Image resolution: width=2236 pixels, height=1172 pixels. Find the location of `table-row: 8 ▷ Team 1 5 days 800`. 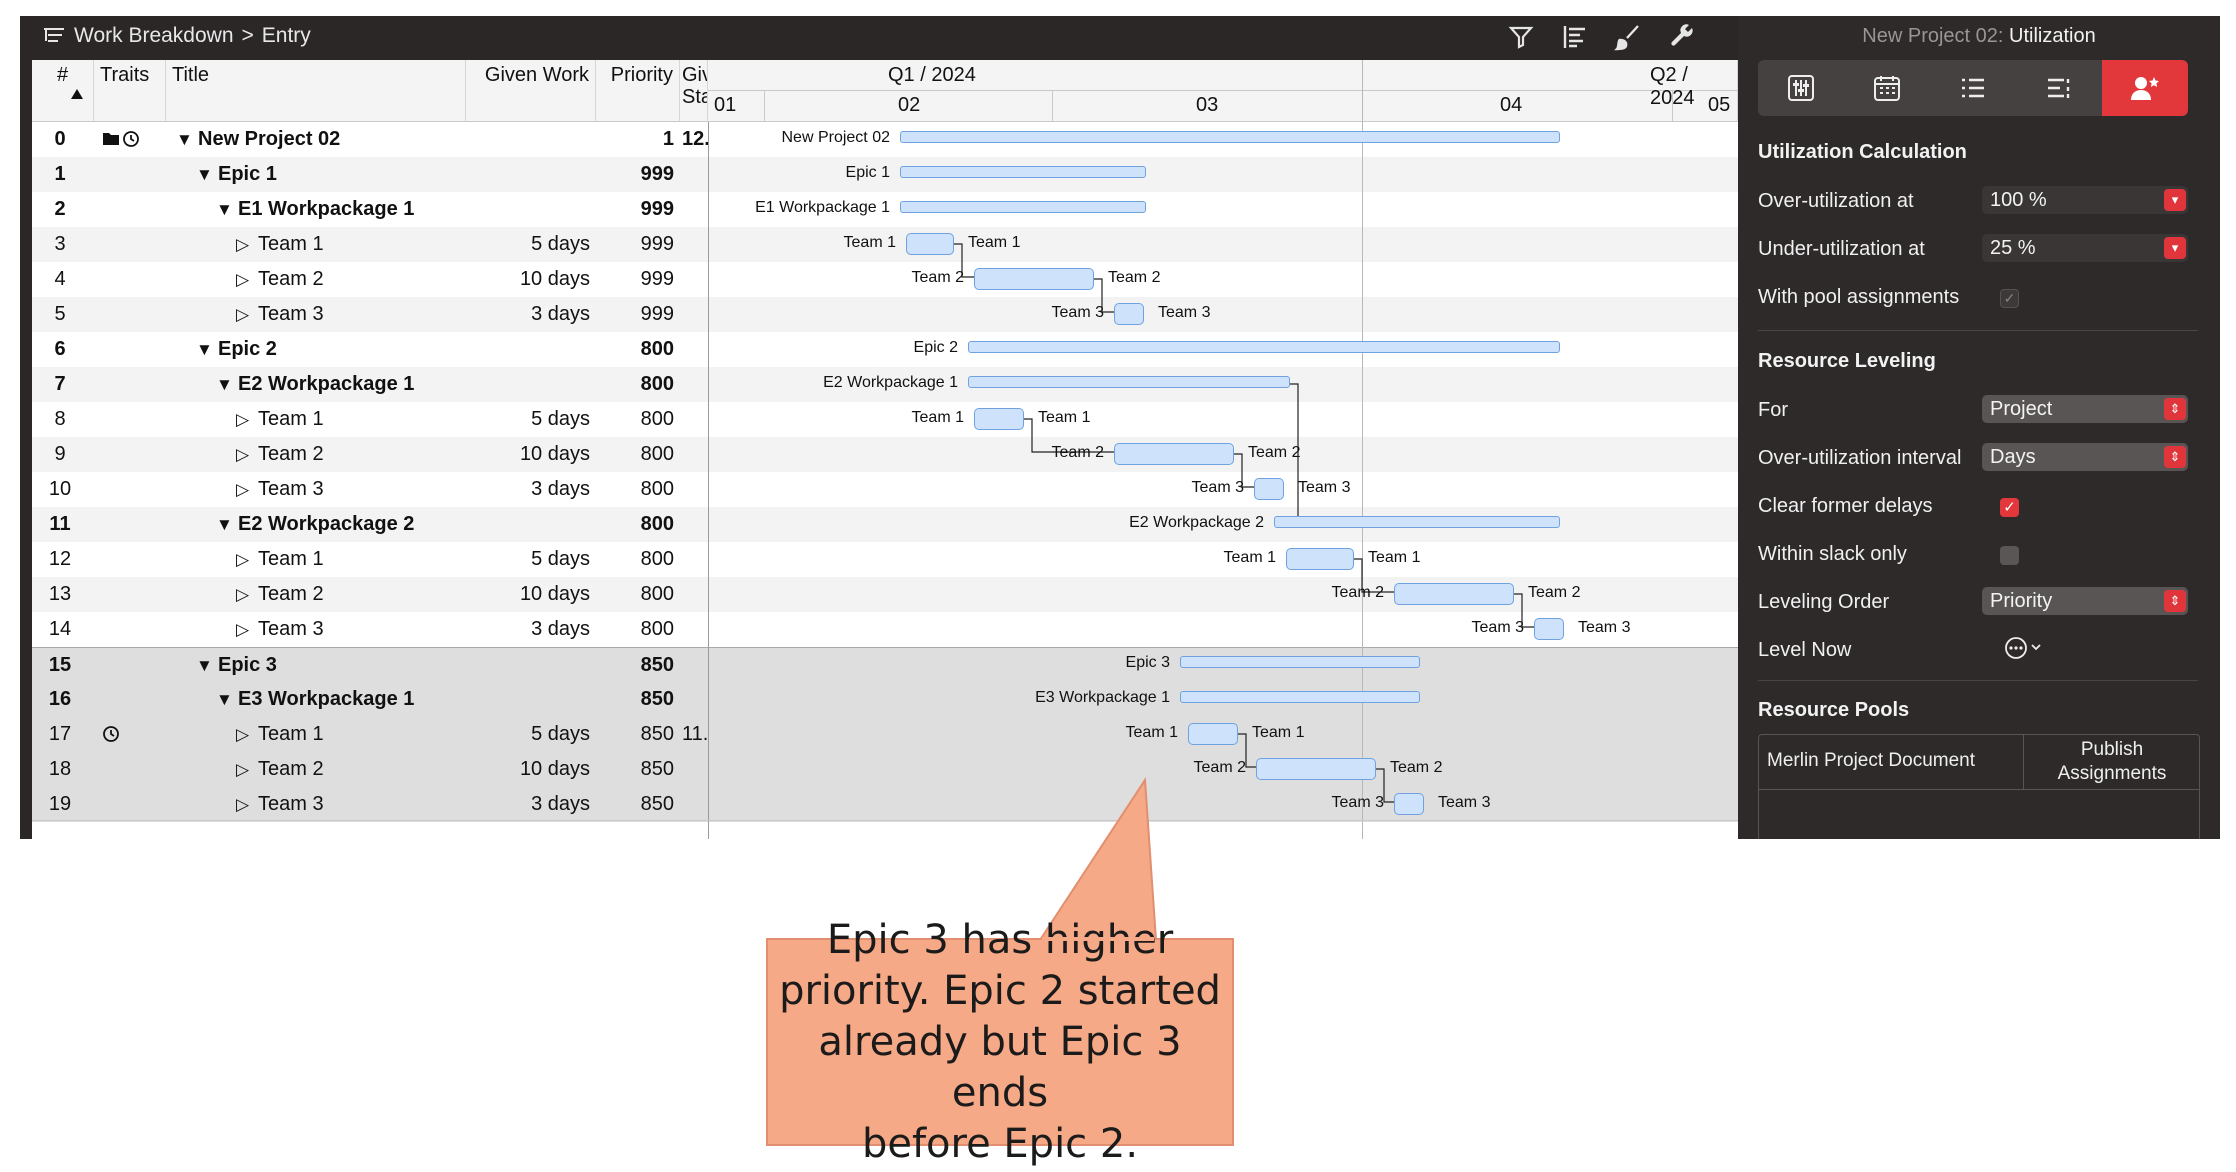

table-row: 8 ▷ Team 1 5 days 800 is located at coordinates (885, 419).